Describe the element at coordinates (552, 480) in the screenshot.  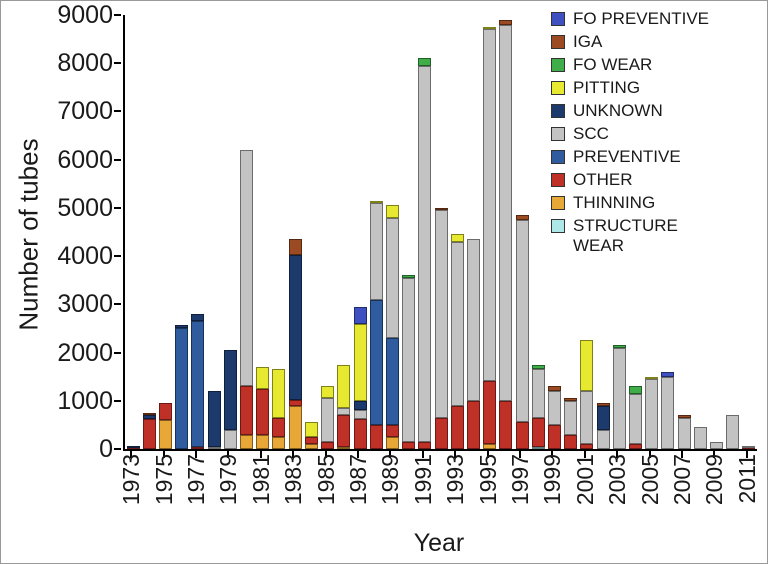
I see `x-tick-label: 1999` at that location.